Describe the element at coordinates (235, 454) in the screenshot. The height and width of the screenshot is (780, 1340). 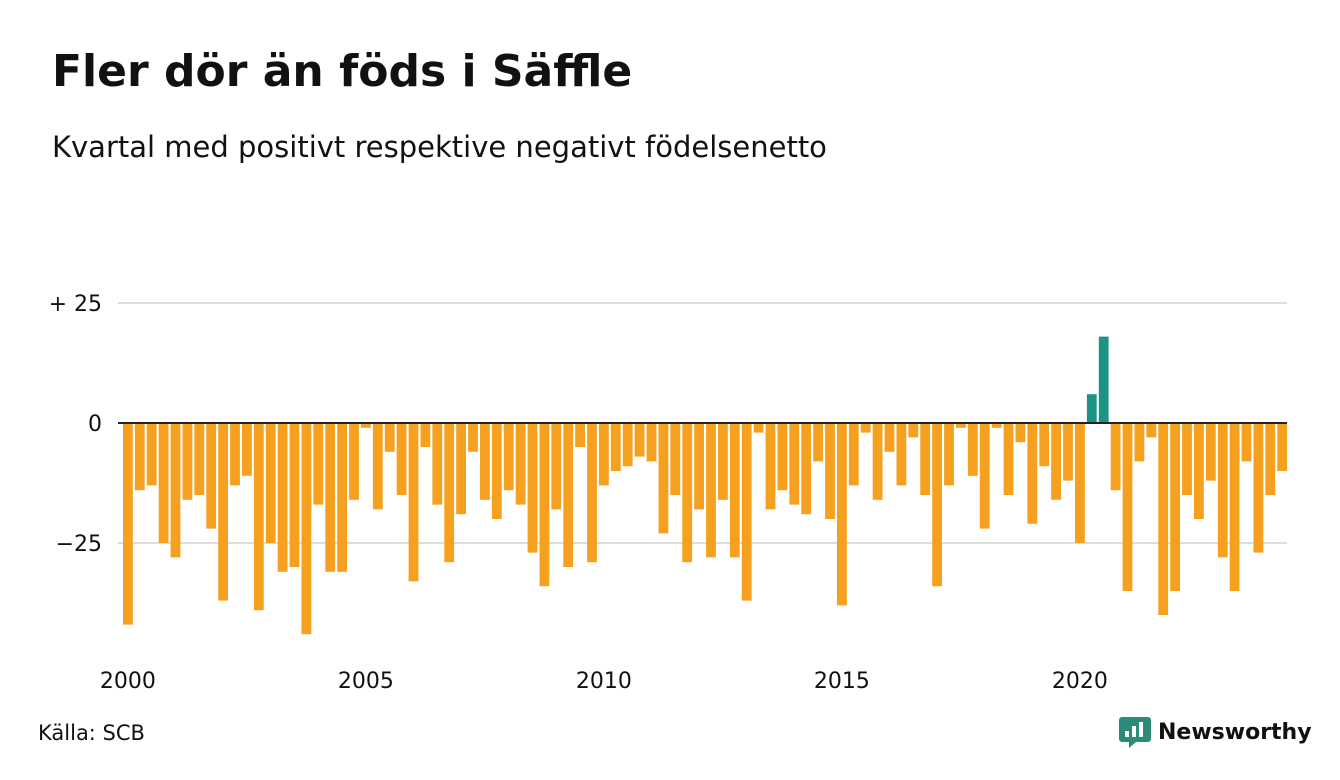
I see `bar-2002-q2` at that location.